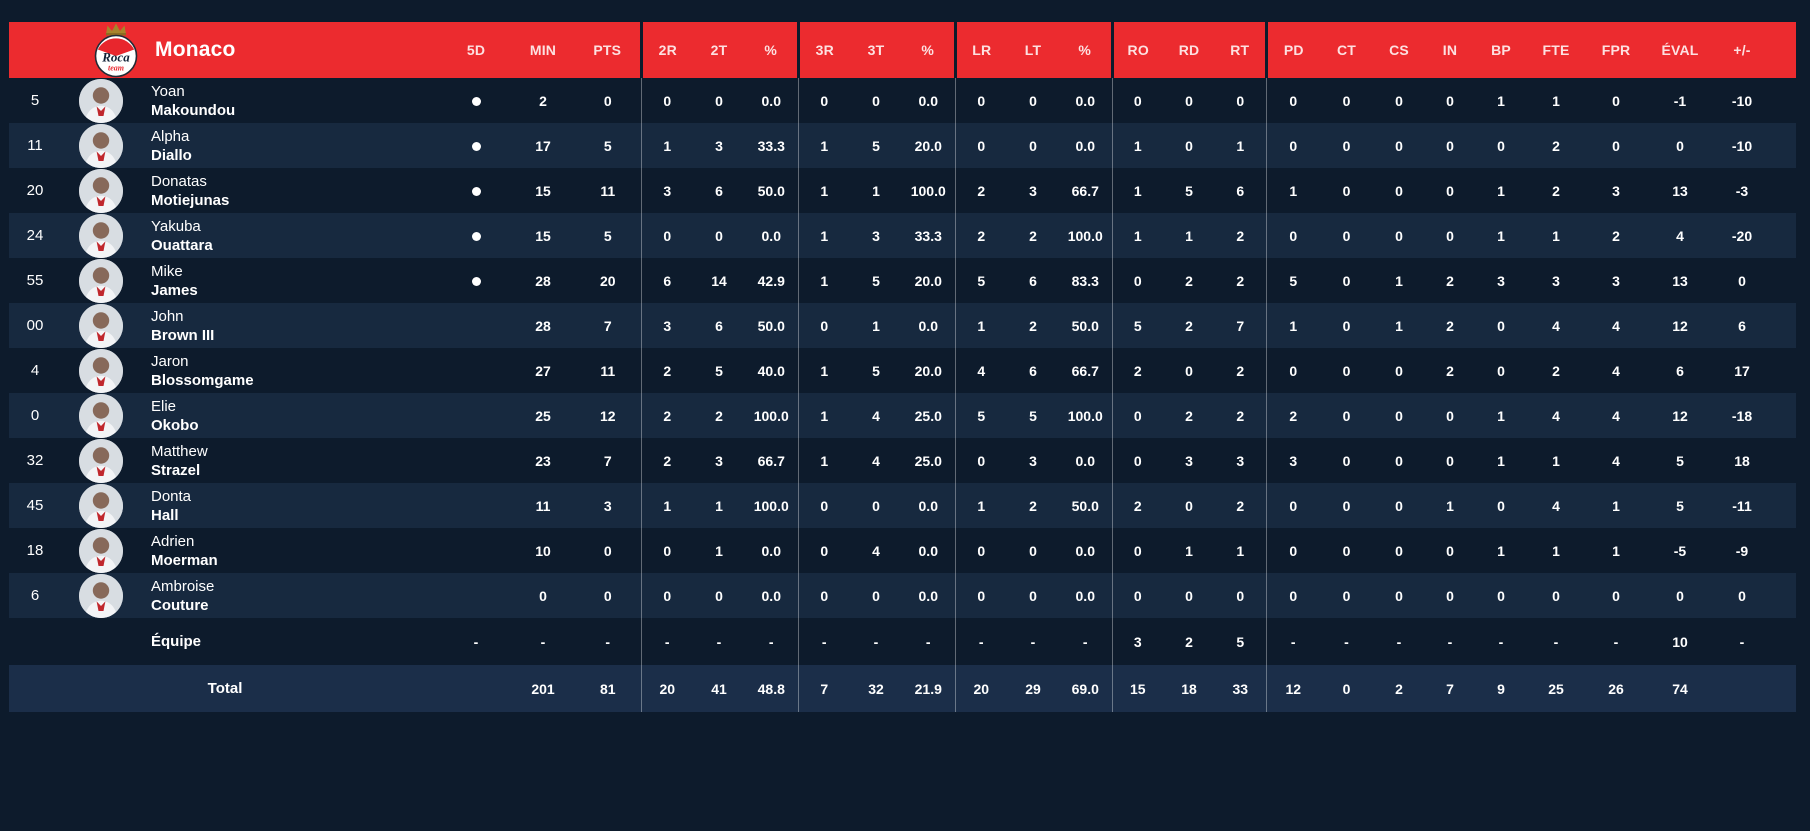 The image size is (1810, 831). I want to click on stat-cell-eval-22: 12, so click(1680, 415).